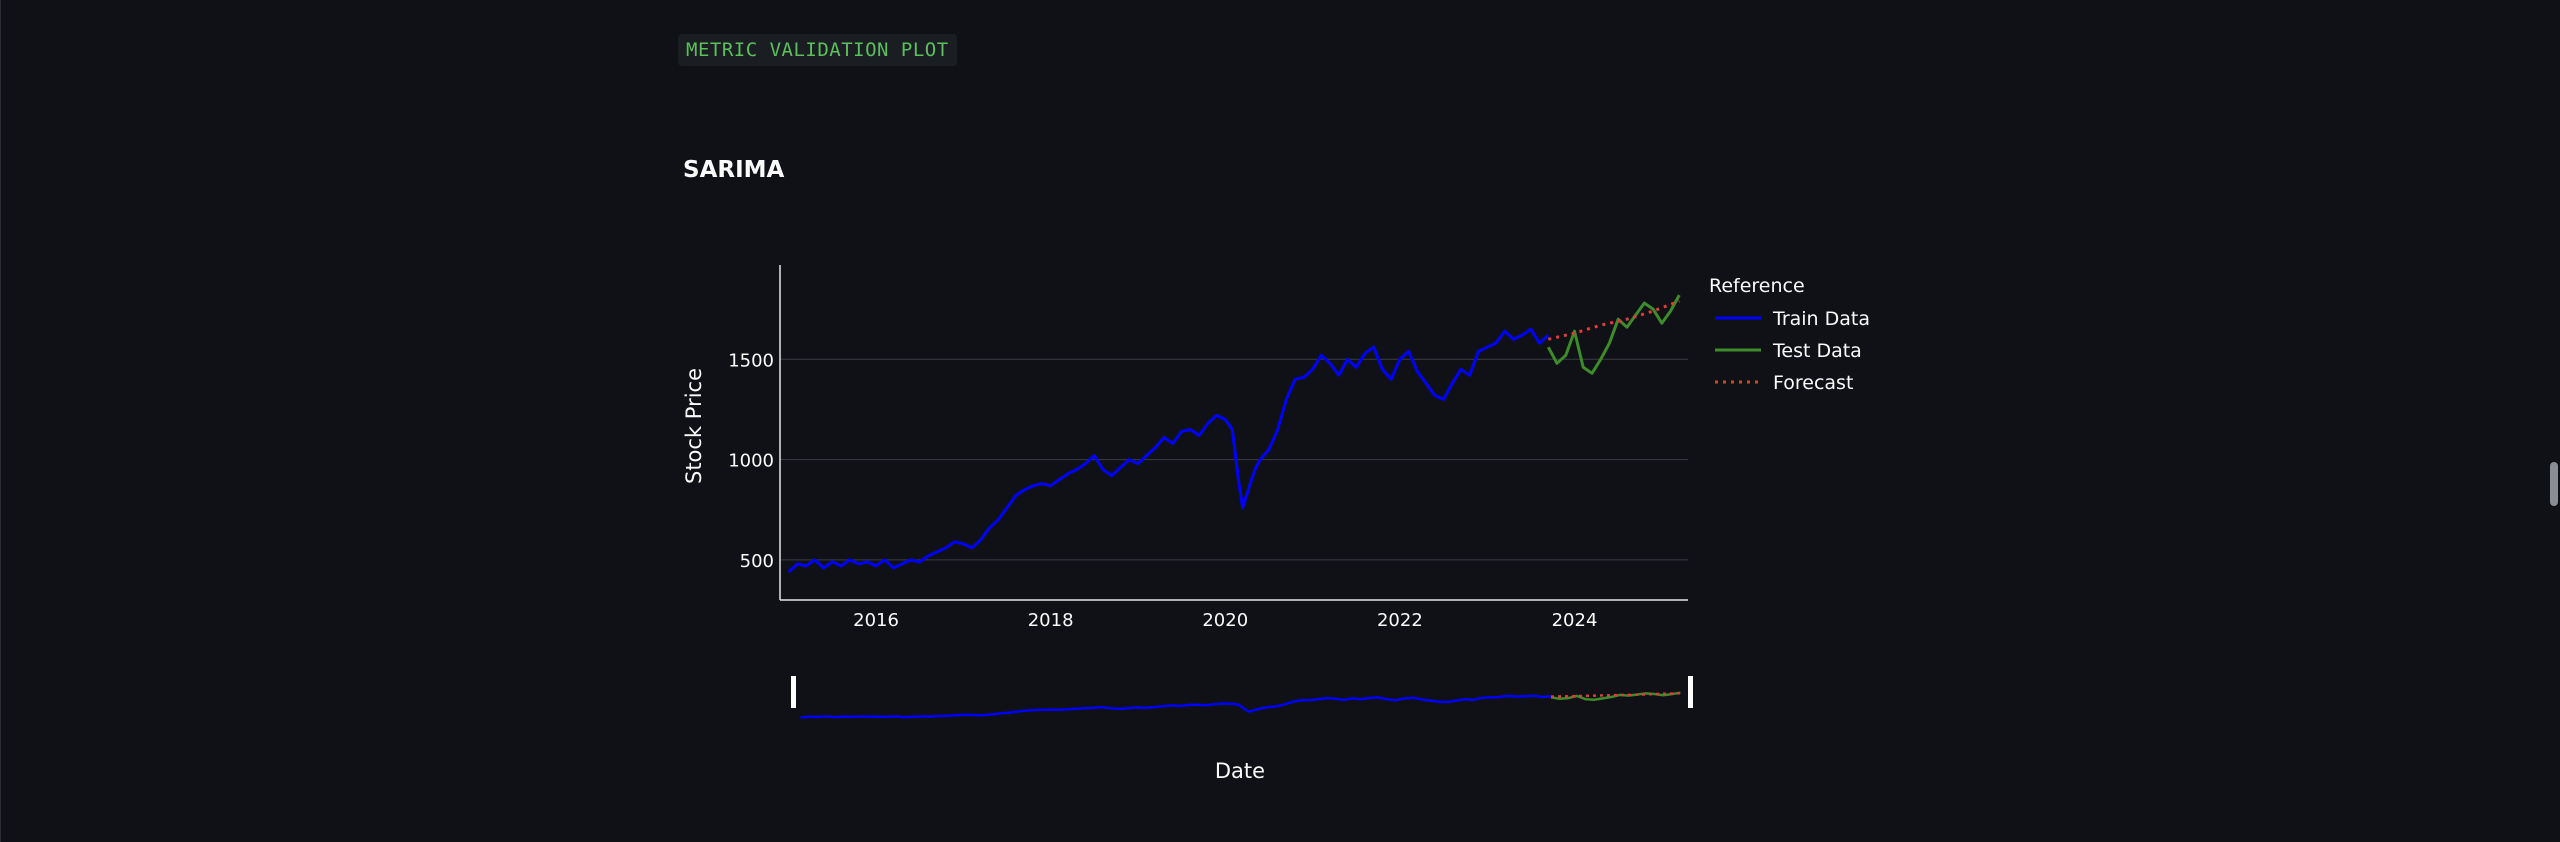 This screenshot has width=2560, height=842. I want to click on legend-item: Train Data, so click(1792, 319).